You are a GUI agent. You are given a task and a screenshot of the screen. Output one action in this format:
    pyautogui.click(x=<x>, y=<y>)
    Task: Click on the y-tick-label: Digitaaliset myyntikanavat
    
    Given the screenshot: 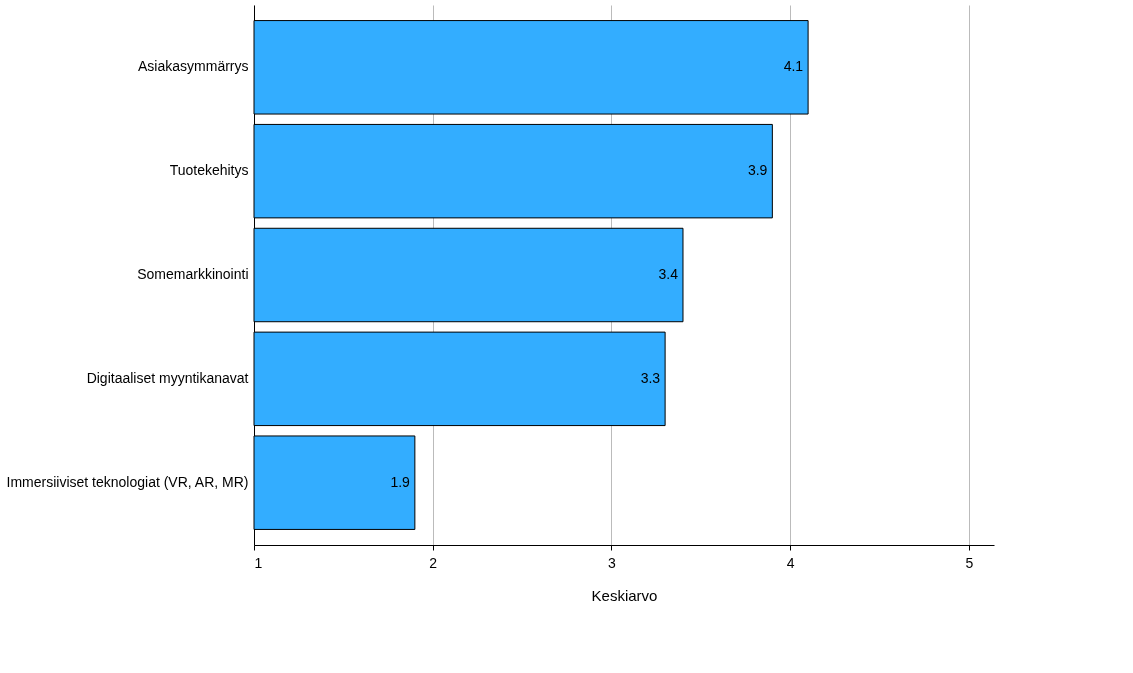 What is the action you would take?
    pyautogui.click(x=167, y=377)
    